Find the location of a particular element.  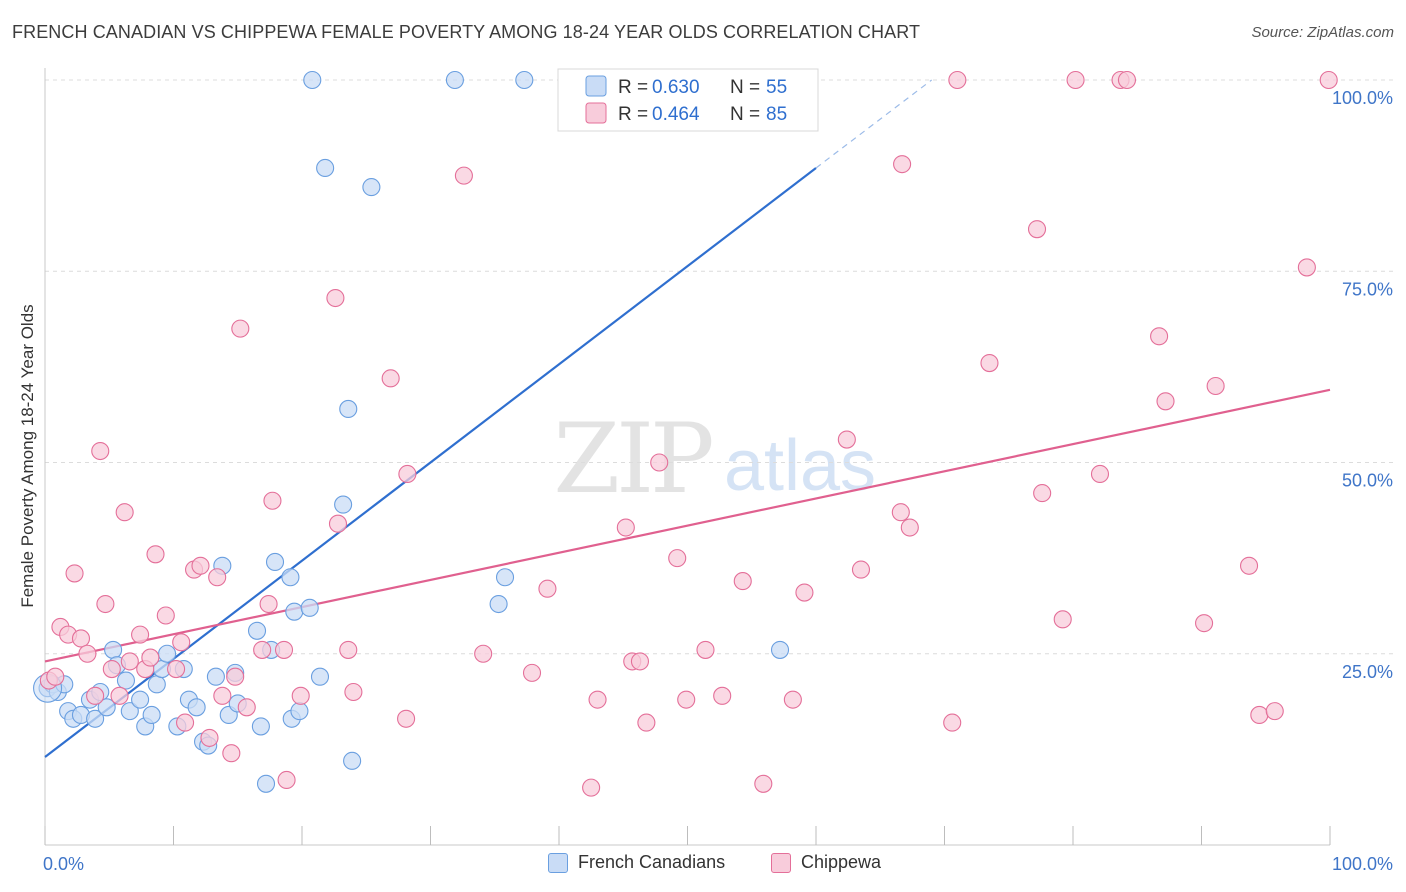

legend-r-label-chippewa: R = is located at coordinates (633, 114).